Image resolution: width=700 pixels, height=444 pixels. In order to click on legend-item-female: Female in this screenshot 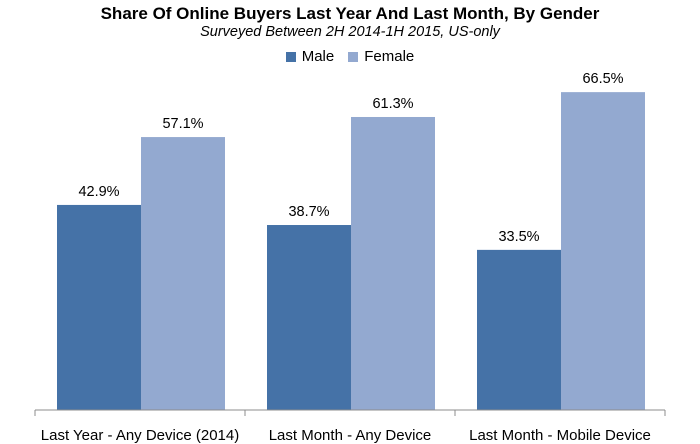, I will do `click(381, 56)`.